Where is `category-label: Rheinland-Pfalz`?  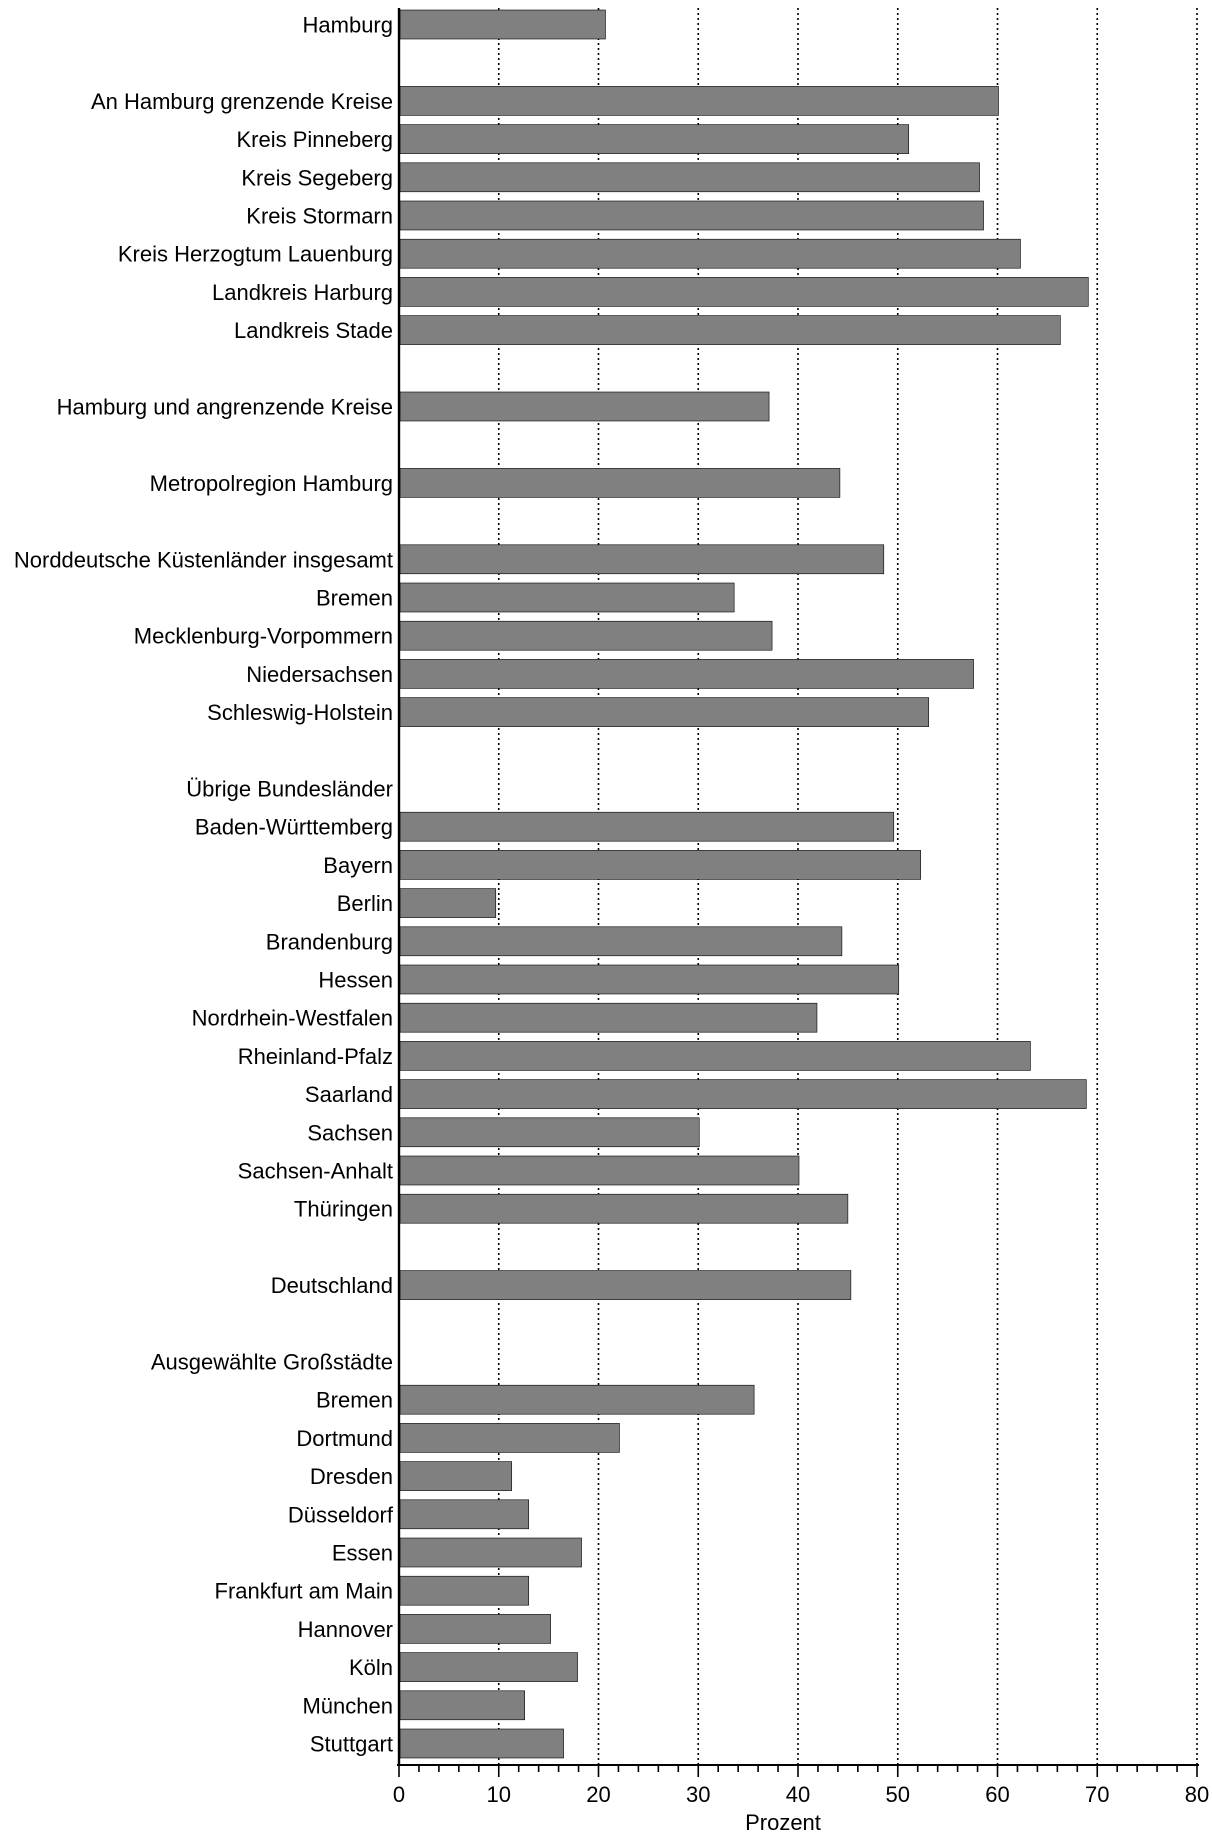
category-label: Rheinland-Pfalz is located at coordinates (315, 1056).